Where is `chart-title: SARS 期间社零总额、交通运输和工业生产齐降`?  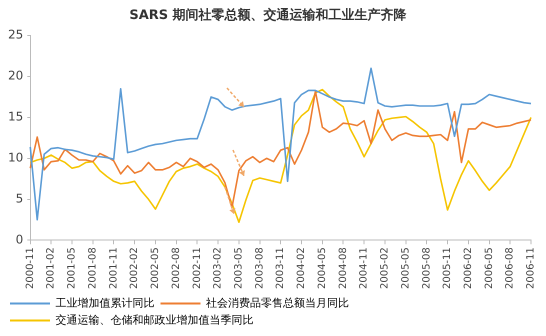
chart-title: SARS 期间社零总额、交通运输和工业生产齐降 is located at coordinates (268, 15).